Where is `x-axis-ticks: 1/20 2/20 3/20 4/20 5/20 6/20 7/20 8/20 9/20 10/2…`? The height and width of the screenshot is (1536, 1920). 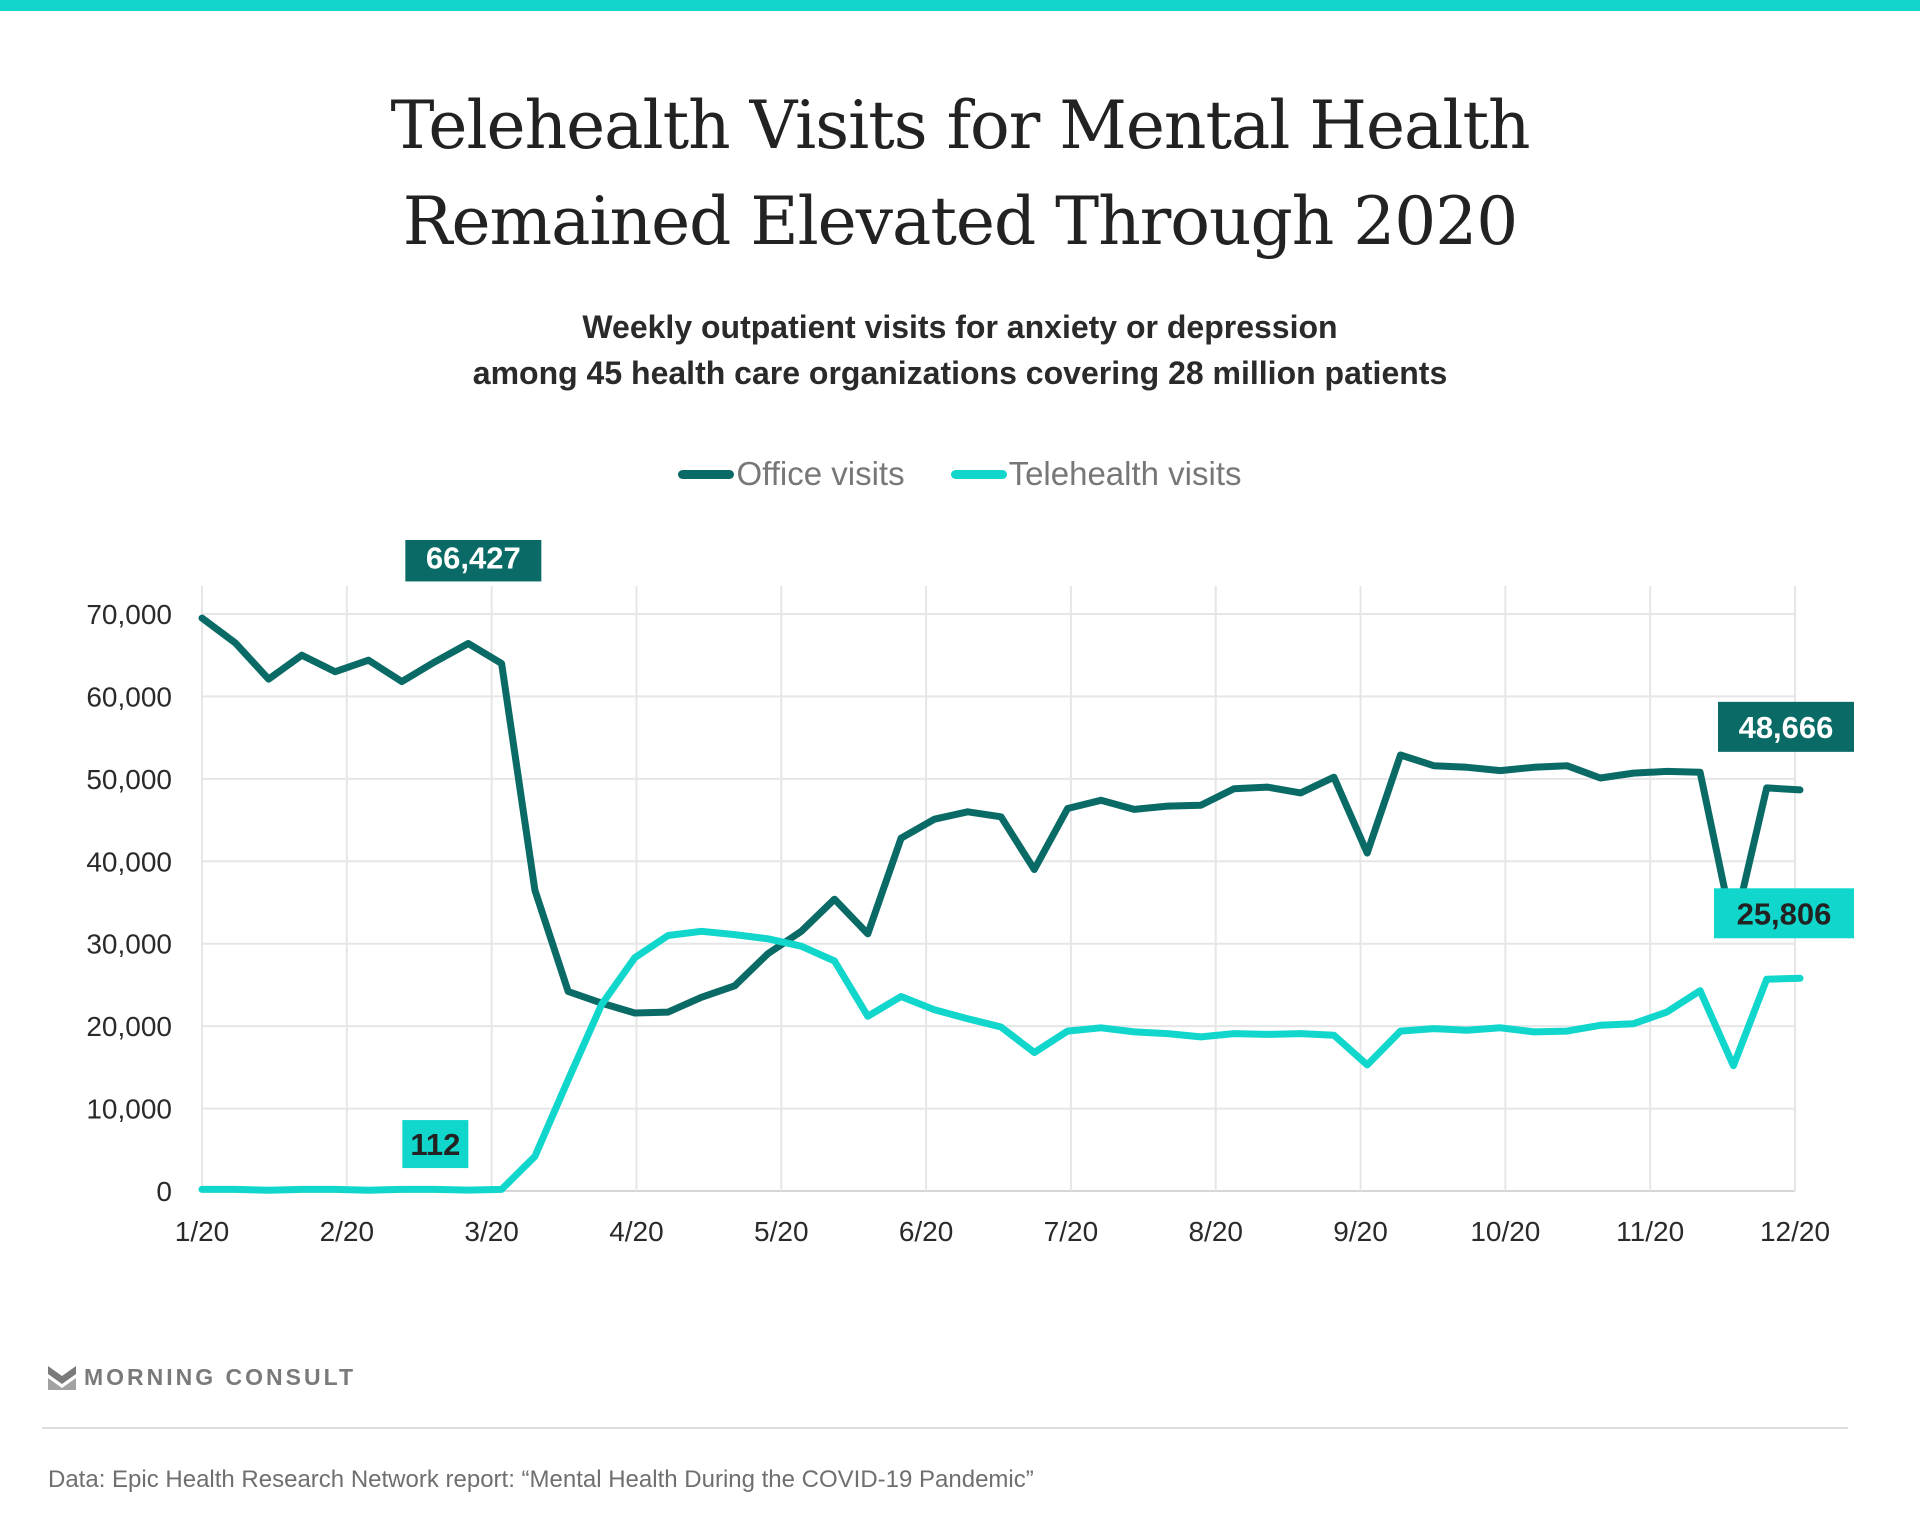 x-axis-ticks: 1/20 2/20 3/20 4/20 5/20 6/20 7/20 8/20 9/20 10/2… is located at coordinates (1002, 1231).